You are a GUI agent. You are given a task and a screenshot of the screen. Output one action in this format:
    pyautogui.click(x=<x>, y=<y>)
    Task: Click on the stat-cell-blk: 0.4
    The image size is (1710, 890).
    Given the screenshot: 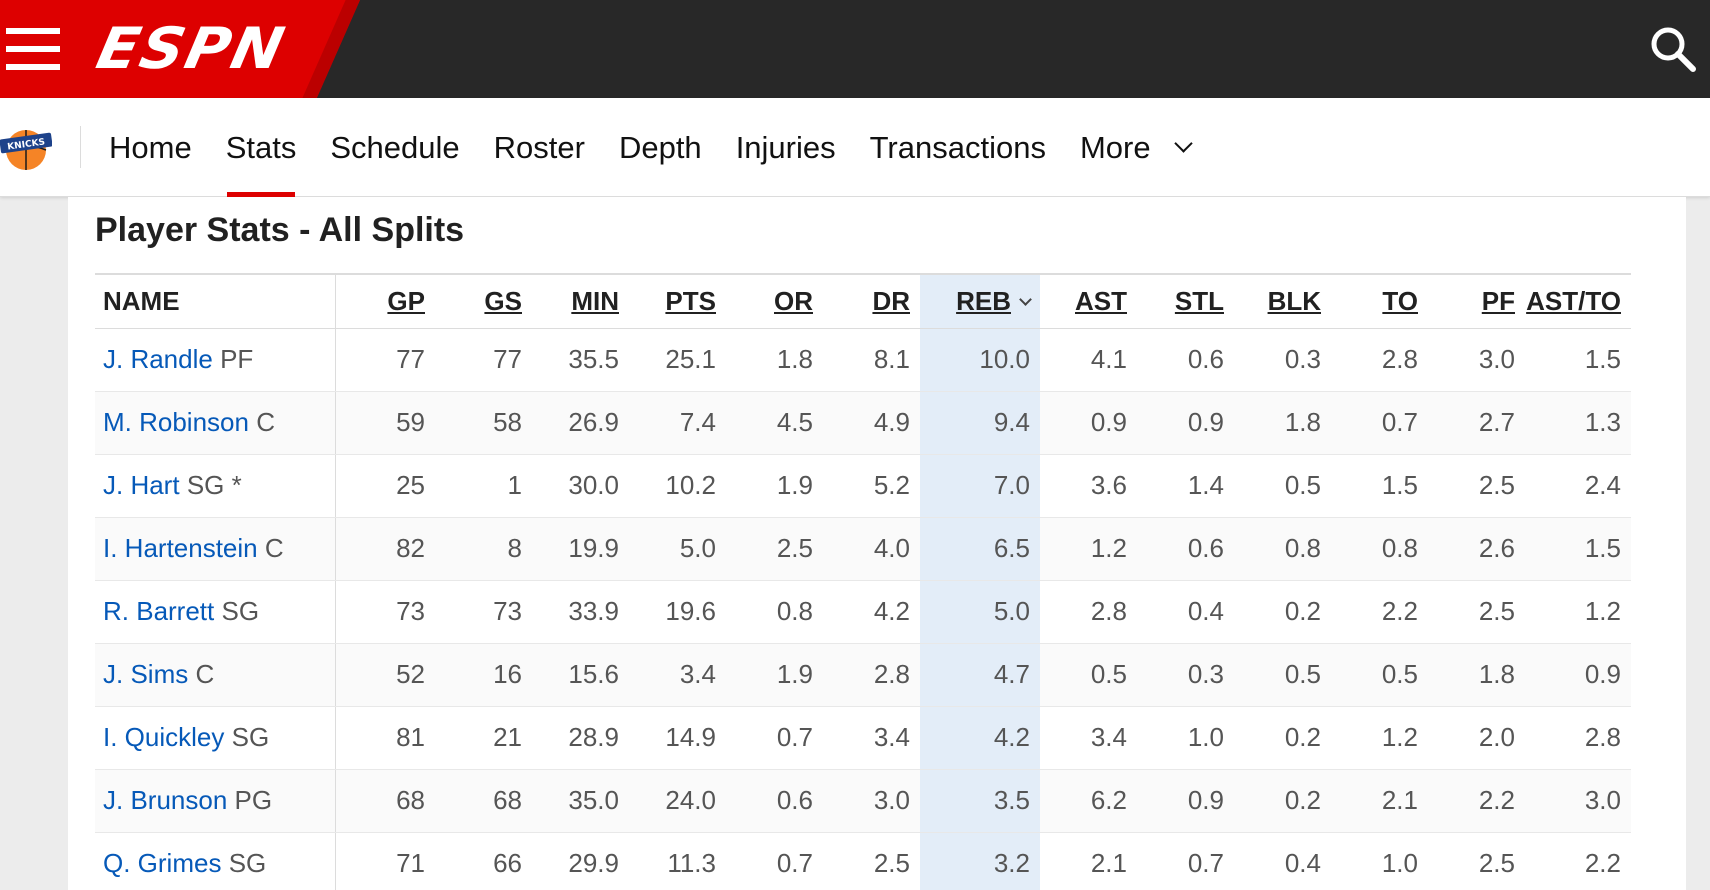 What is the action you would take?
    pyautogui.click(x=1282, y=861)
    